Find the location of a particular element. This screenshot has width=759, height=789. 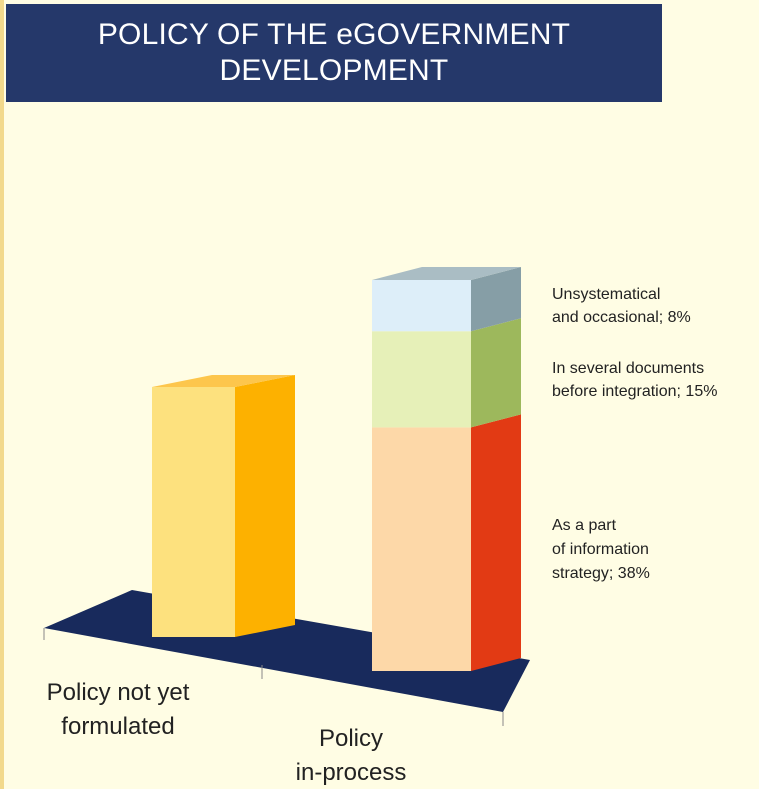

bar-front-unsystematical-and-occasional is located at coordinates (421, 305).